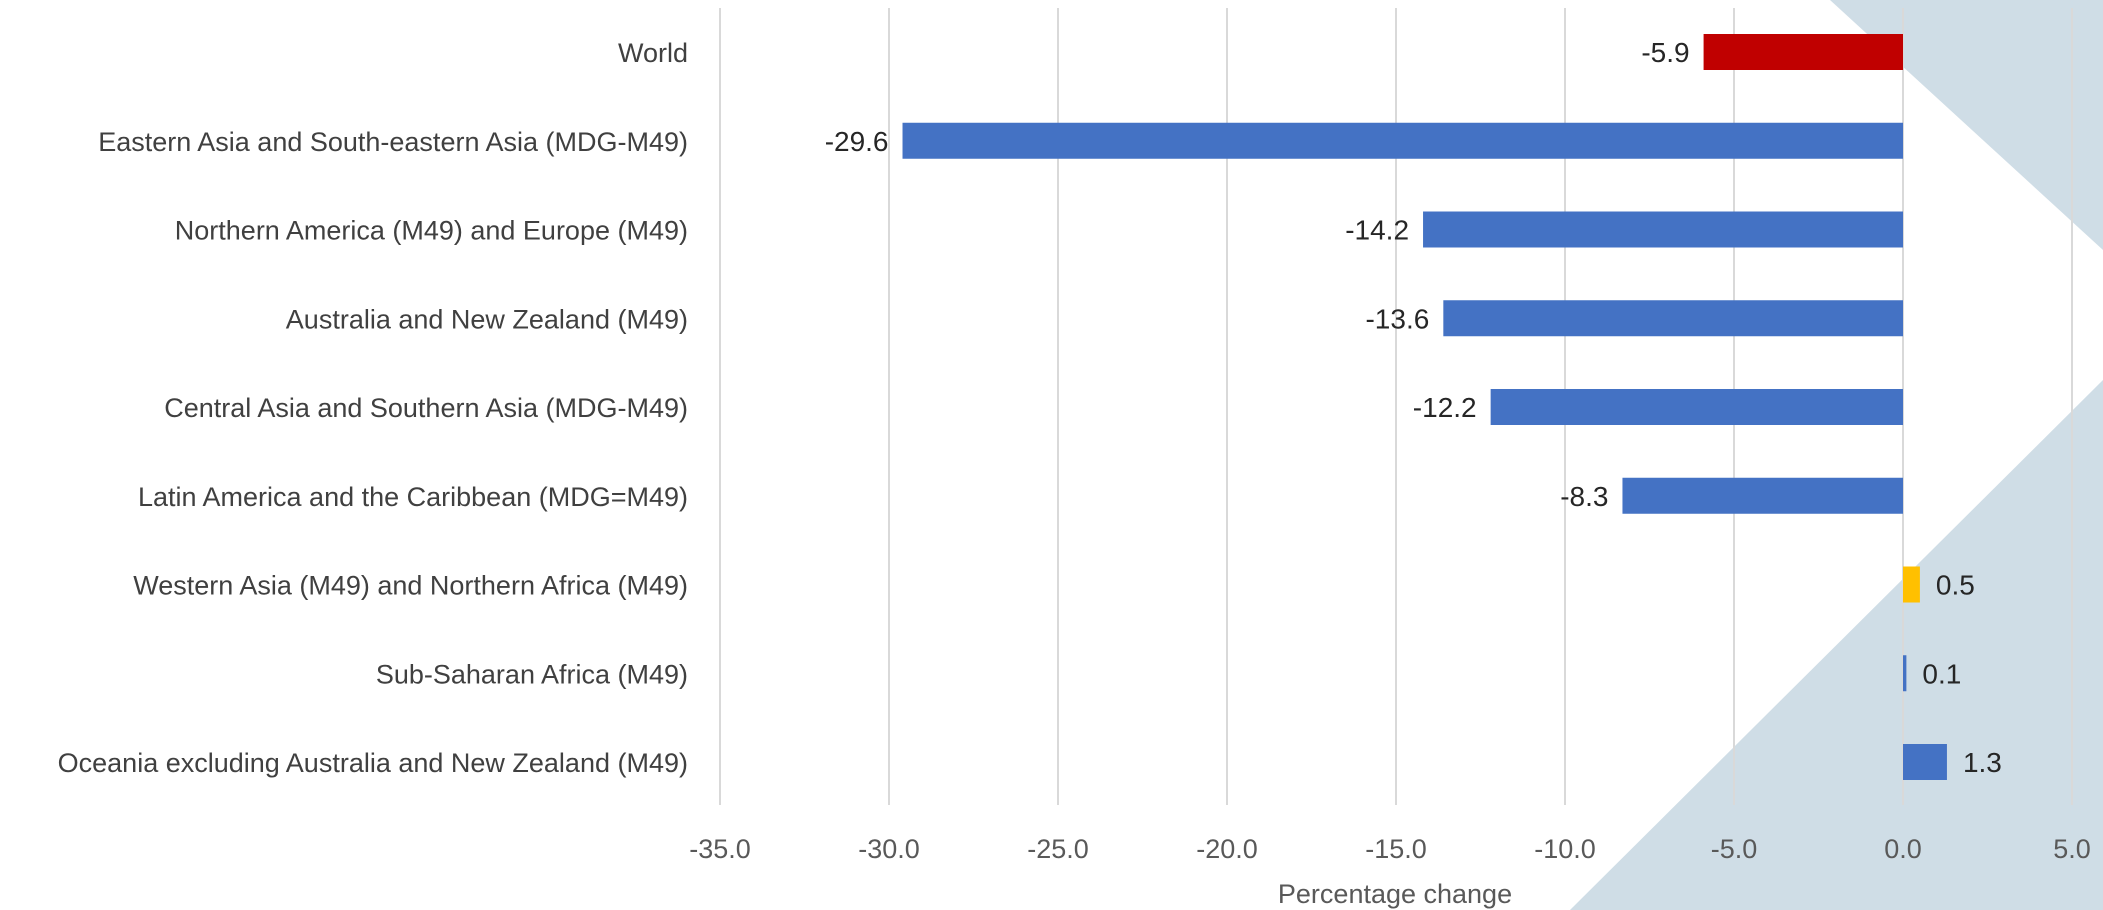 The image size is (2103, 910). I want to click on data-label: 0.1, so click(1941, 673).